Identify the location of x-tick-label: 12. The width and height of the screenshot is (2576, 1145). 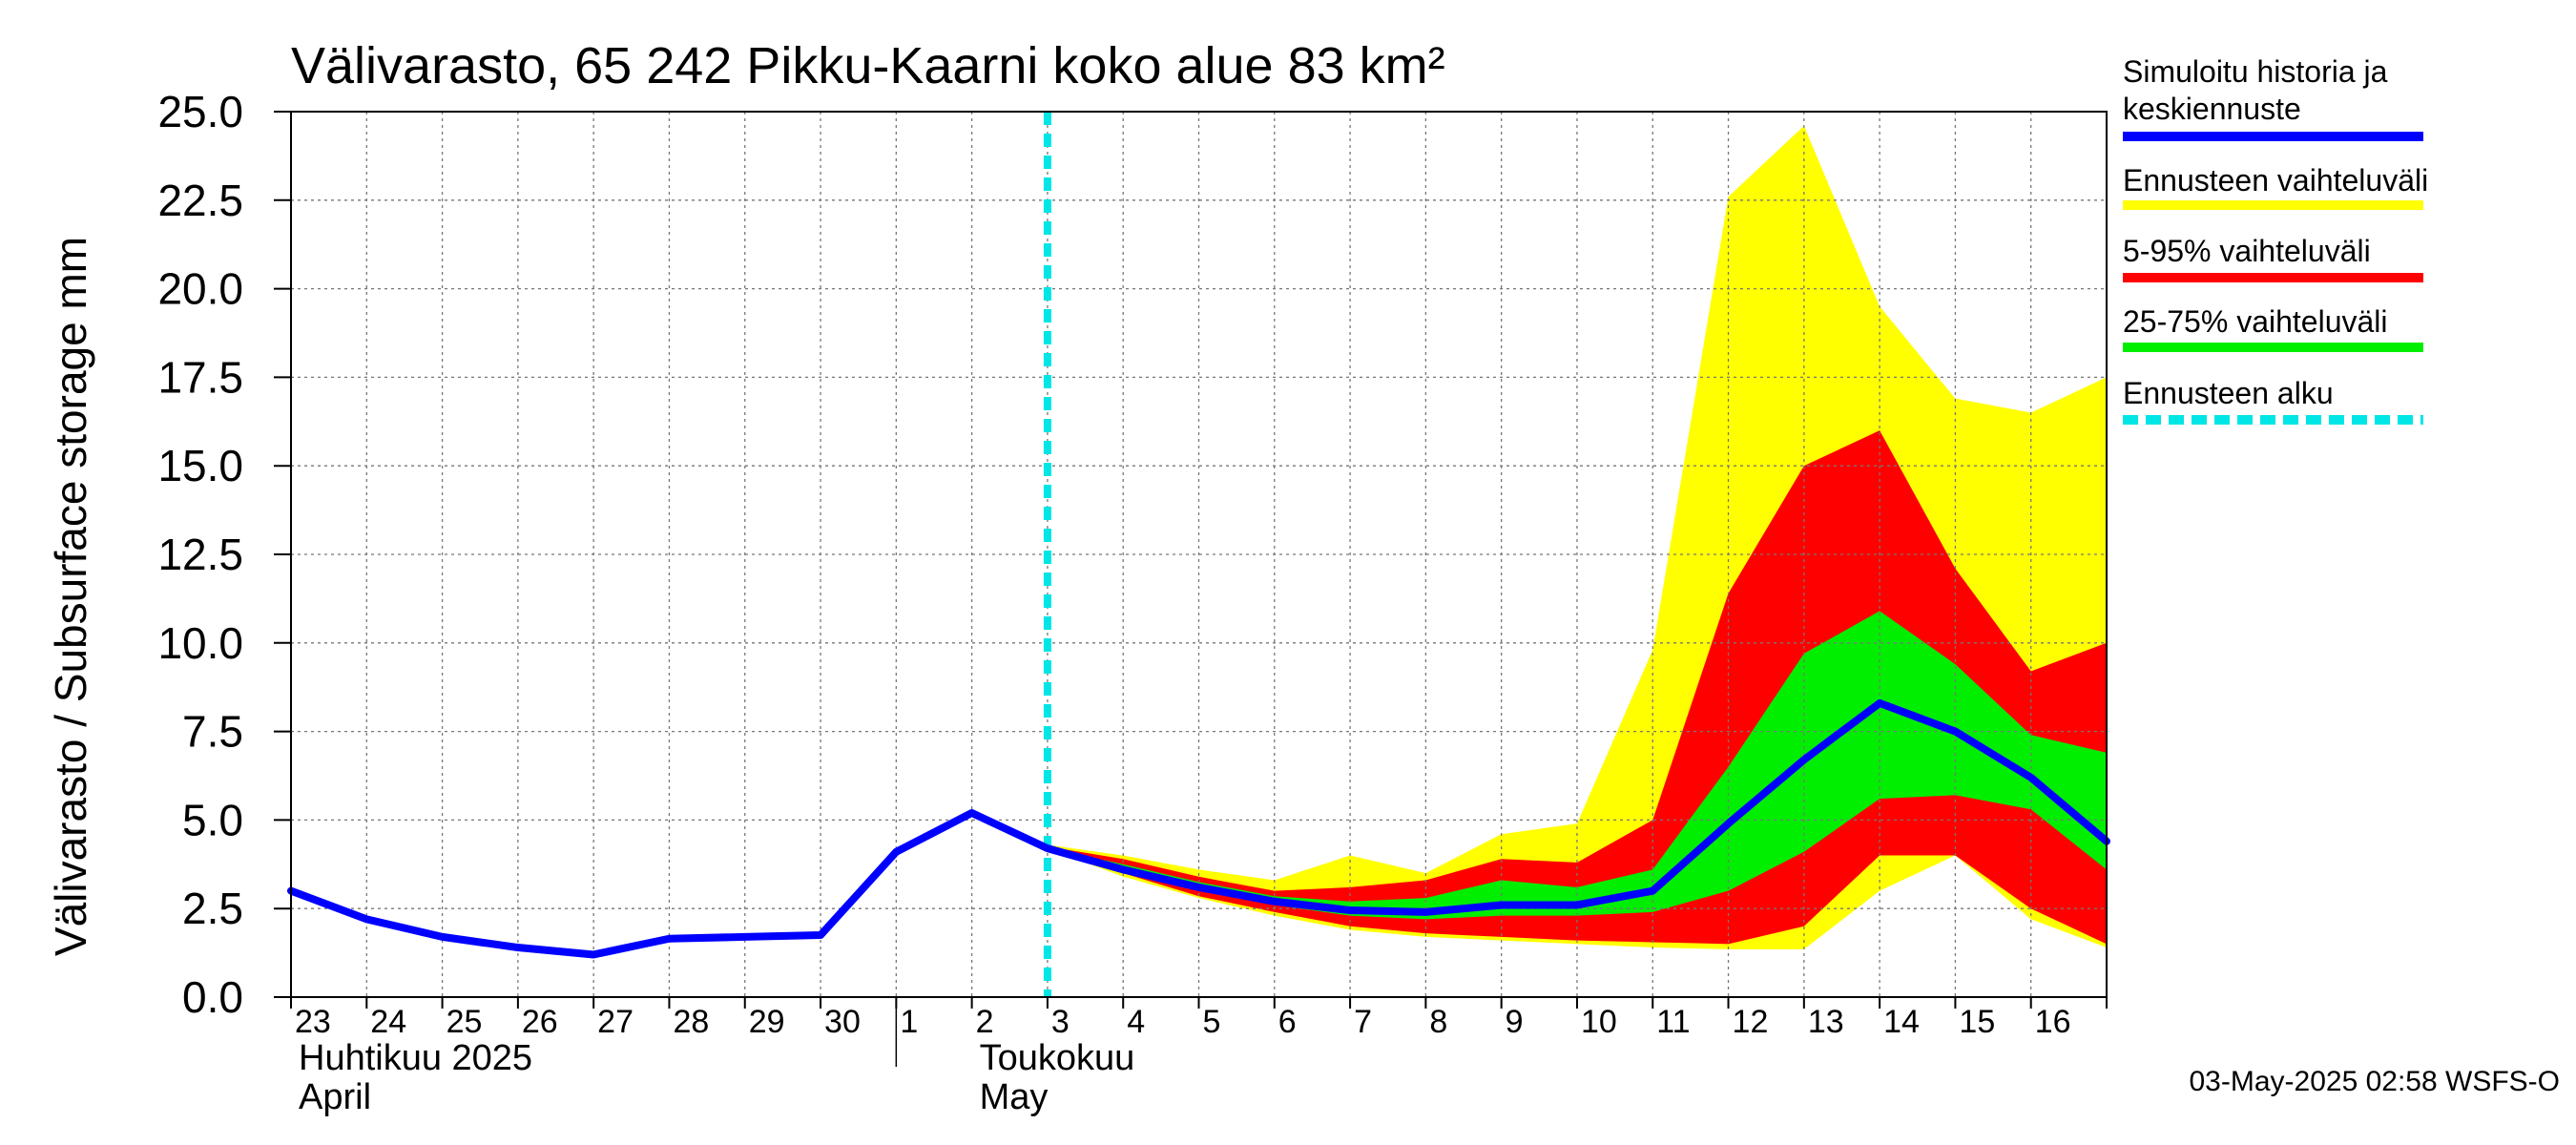
(1751, 1022).